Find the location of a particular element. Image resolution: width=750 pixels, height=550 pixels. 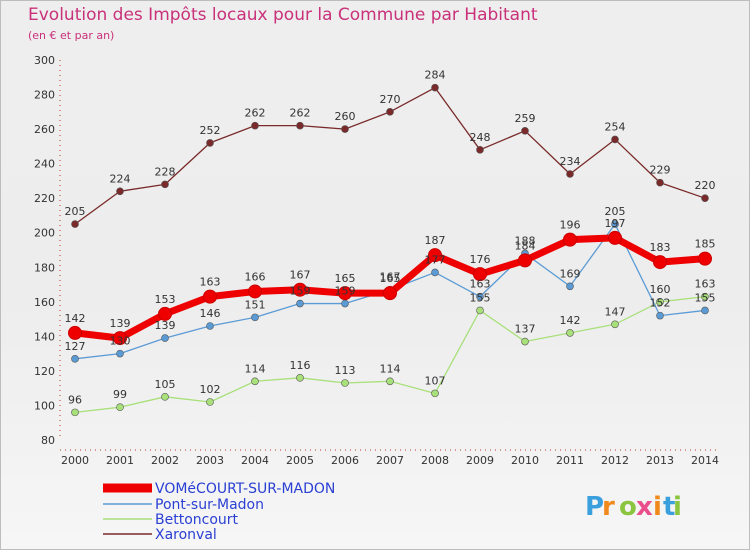

data-label: 147 is located at coordinates (615, 311).